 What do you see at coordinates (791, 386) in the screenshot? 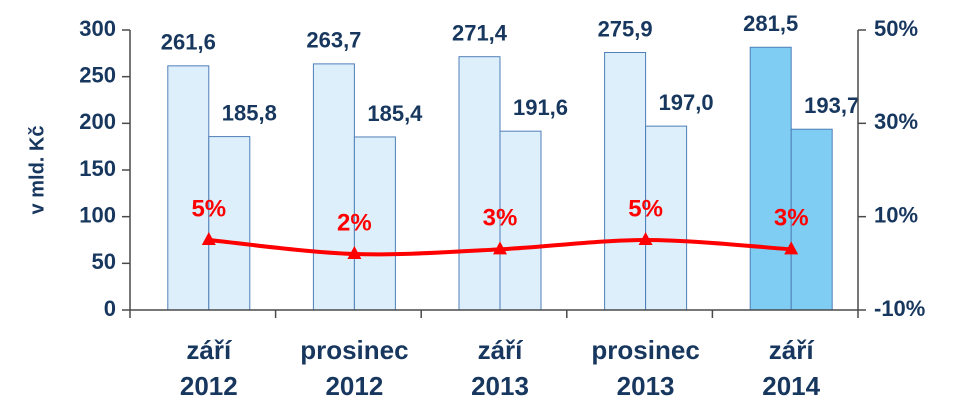
I see `x-tick-label: 2014` at bounding box center [791, 386].